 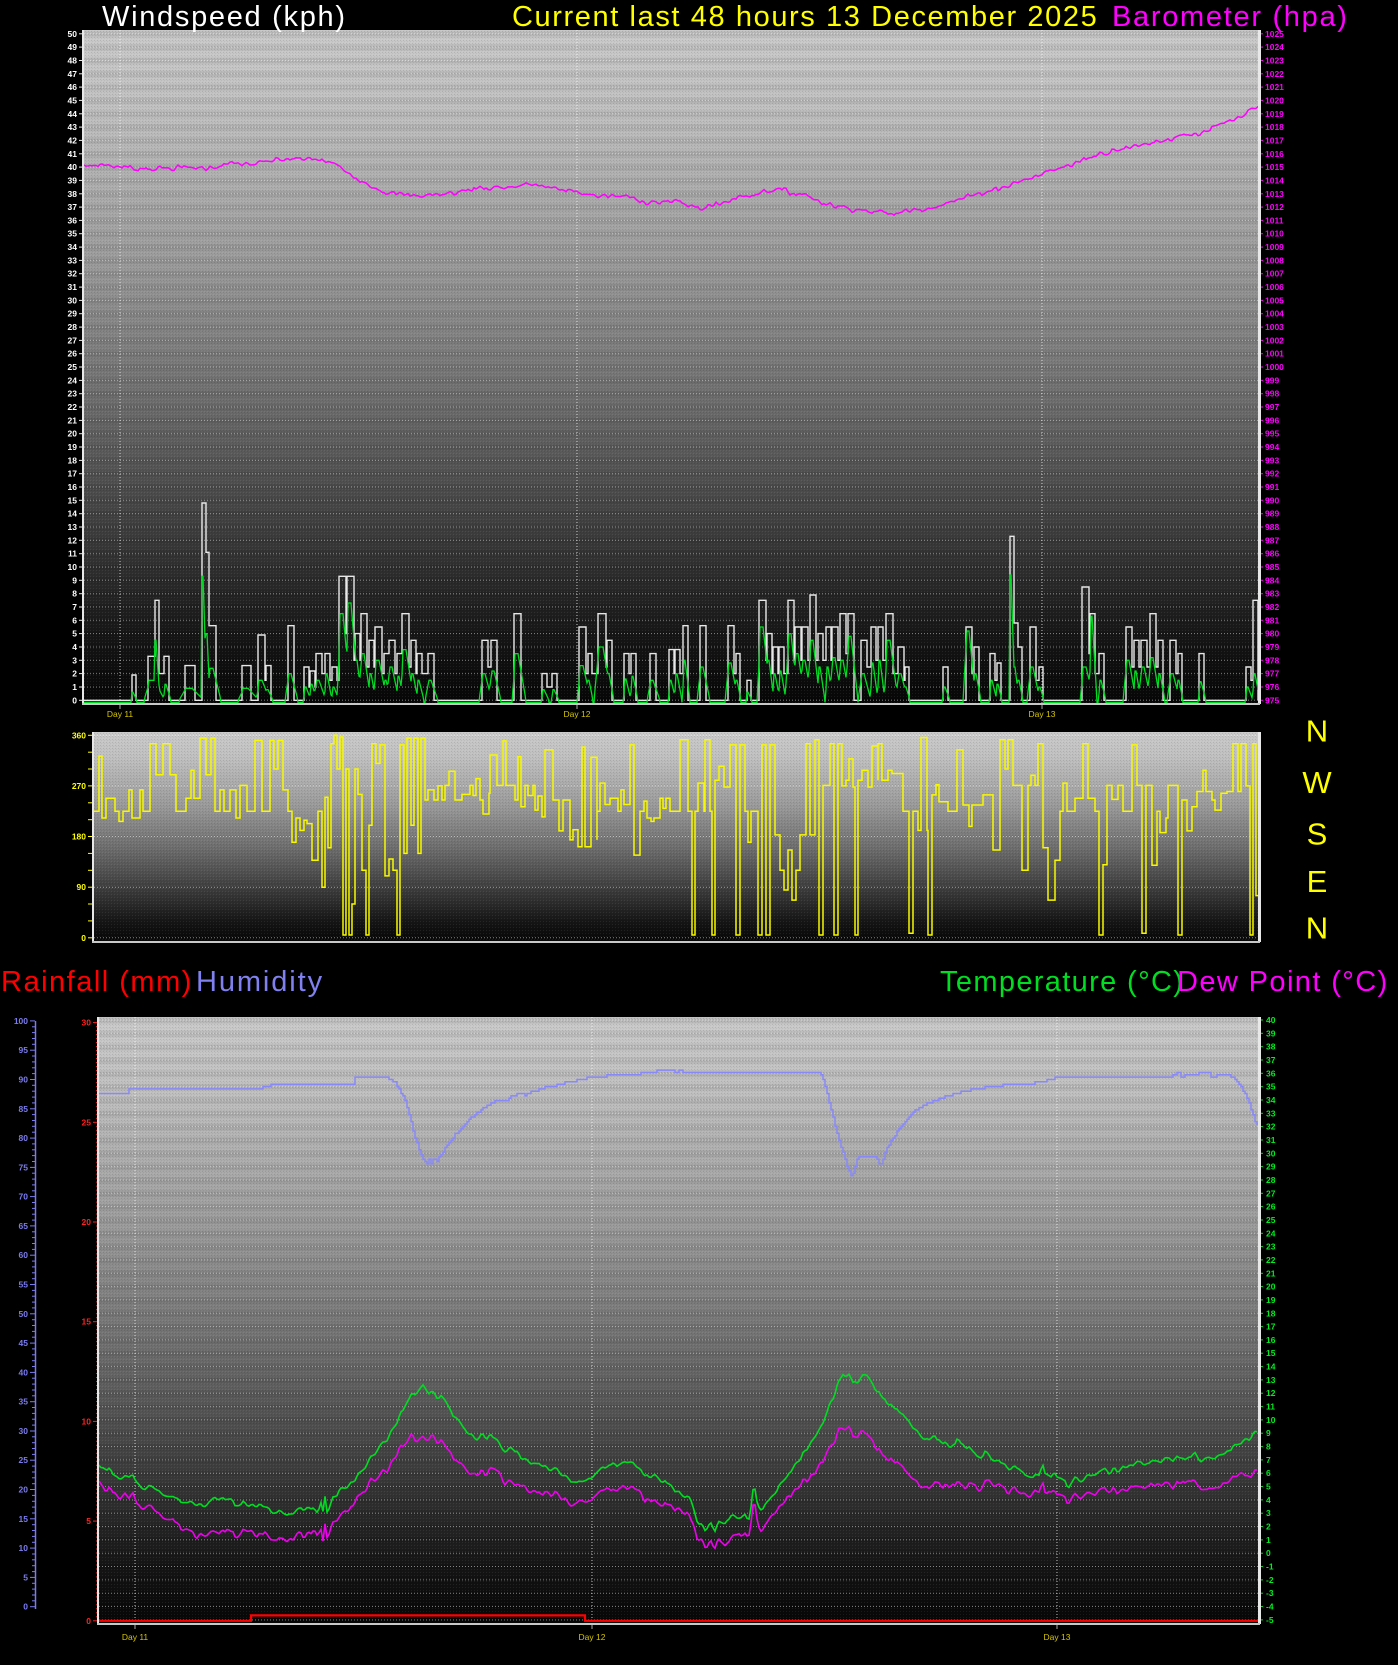 I want to click on svg-text: 36, so click(x=1271, y=1073).